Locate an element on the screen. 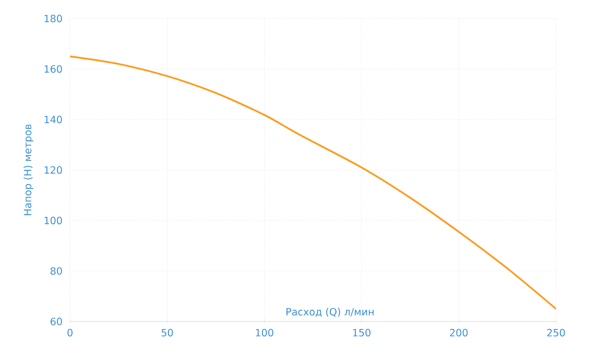 Image resolution: width=600 pixels, height=359 pixels. y-tick-label: 80 is located at coordinates (56, 271).